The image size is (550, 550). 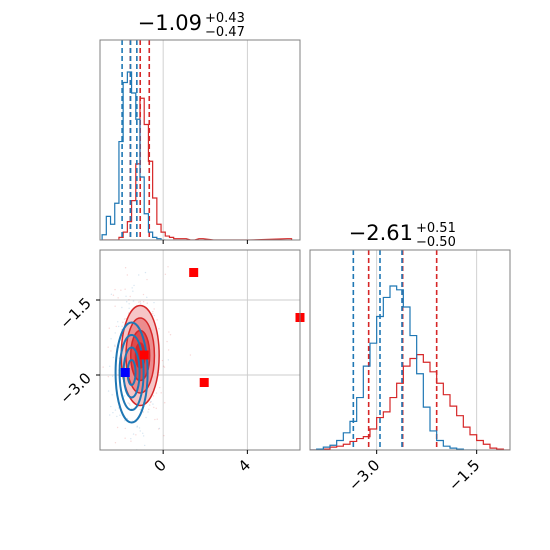 I want to click on panel-y-ticks: −3.0 −1.5, so click(x=414, y=472).